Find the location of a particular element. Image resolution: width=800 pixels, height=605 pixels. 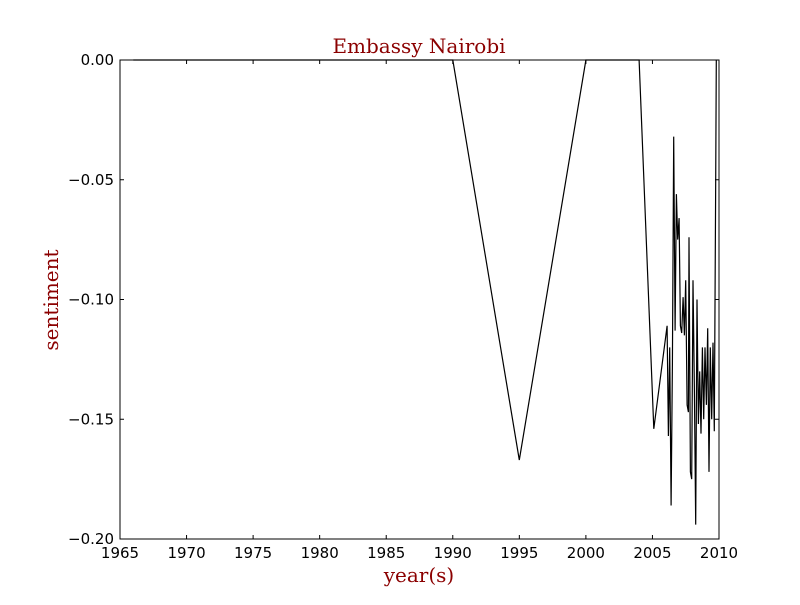

x-tick-label: 1975 is located at coordinates (253, 553).